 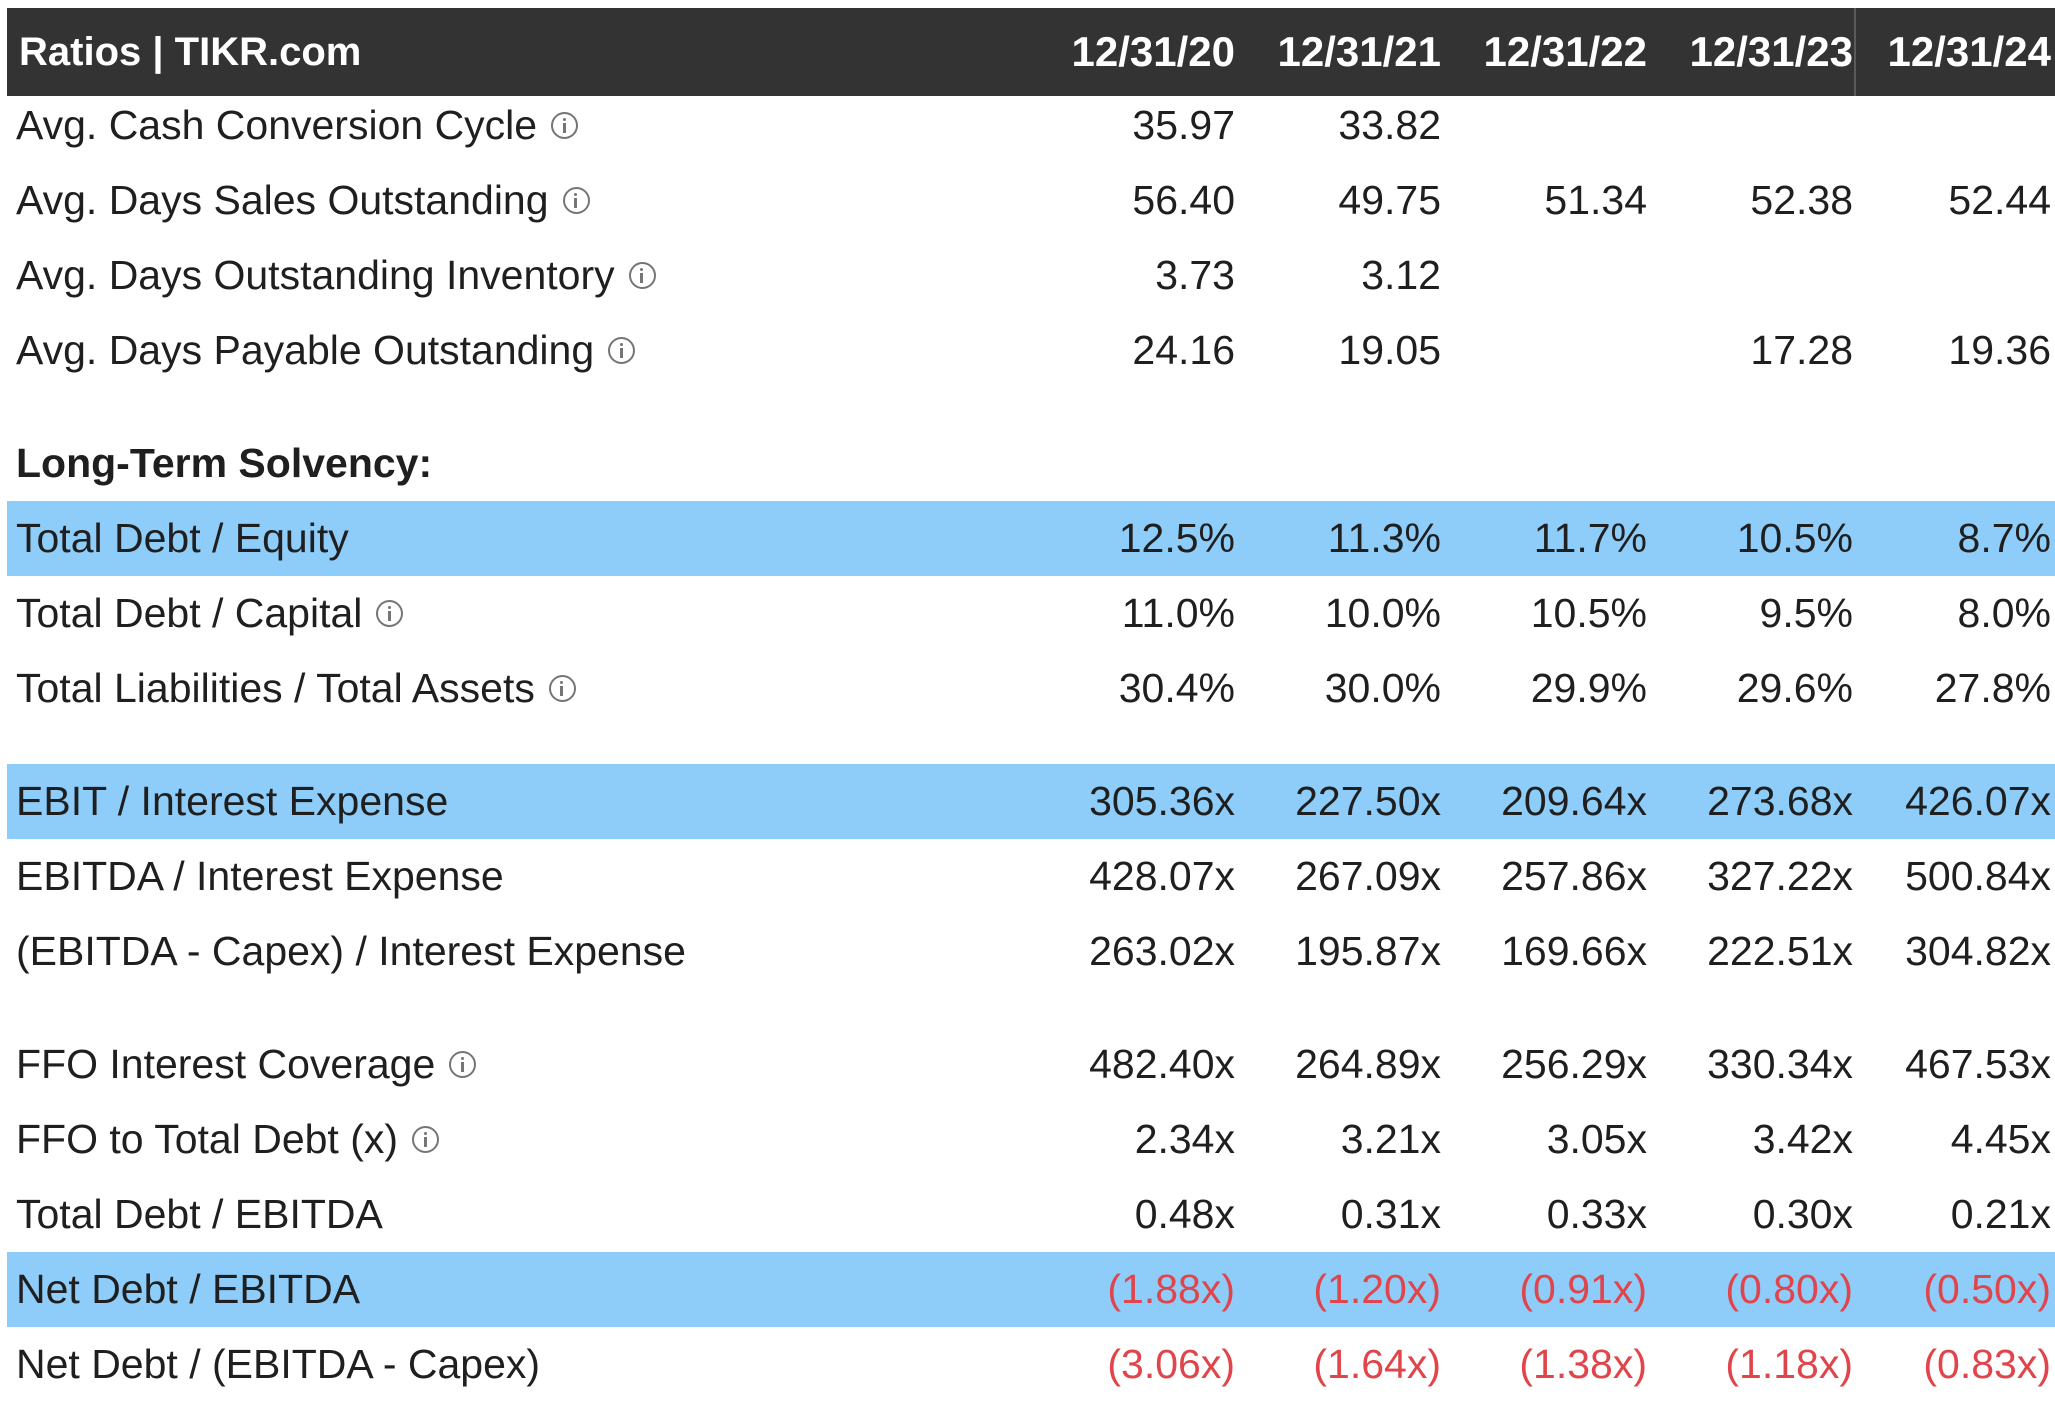 What do you see at coordinates (1162, 951) in the screenshot?
I see `cell-value: 263.02x` at bounding box center [1162, 951].